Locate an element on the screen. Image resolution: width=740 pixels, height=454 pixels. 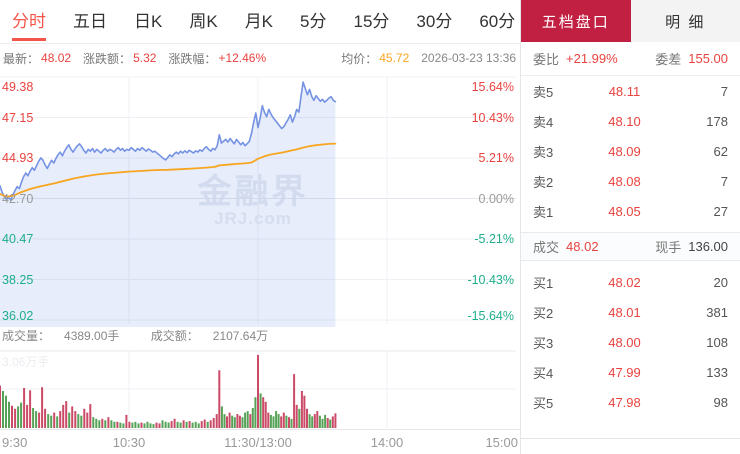
change-label: 涨跌额： is located at coordinates (107, 58).